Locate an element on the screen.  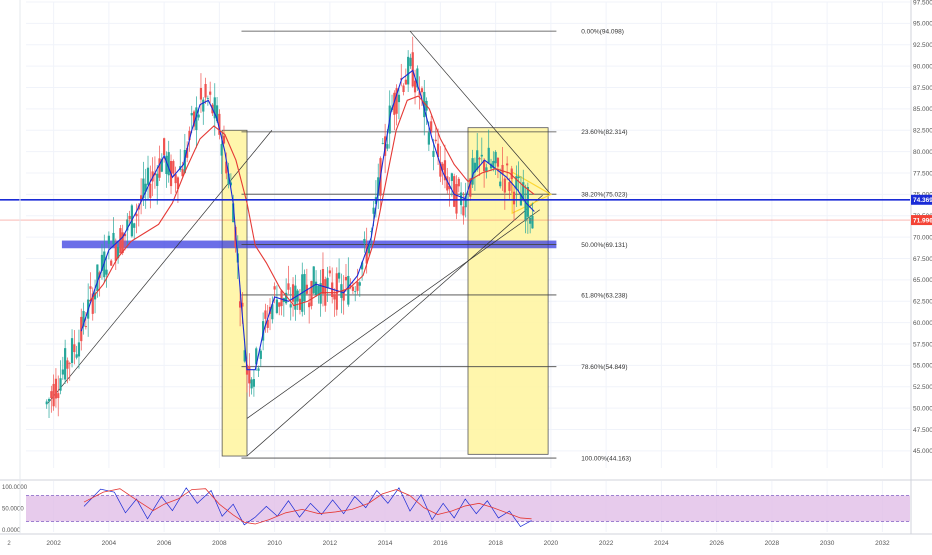
time-tick-label: 2002 is located at coordinates (53, 543).